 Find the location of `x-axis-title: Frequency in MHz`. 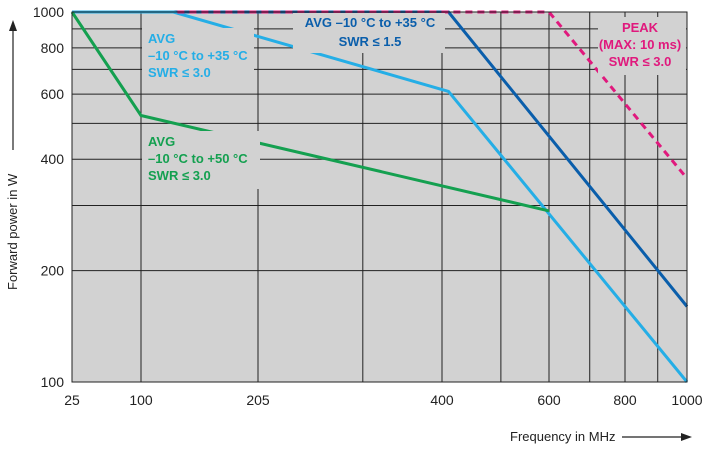

x-axis-title: Frequency in MHz is located at coordinates (562, 436).